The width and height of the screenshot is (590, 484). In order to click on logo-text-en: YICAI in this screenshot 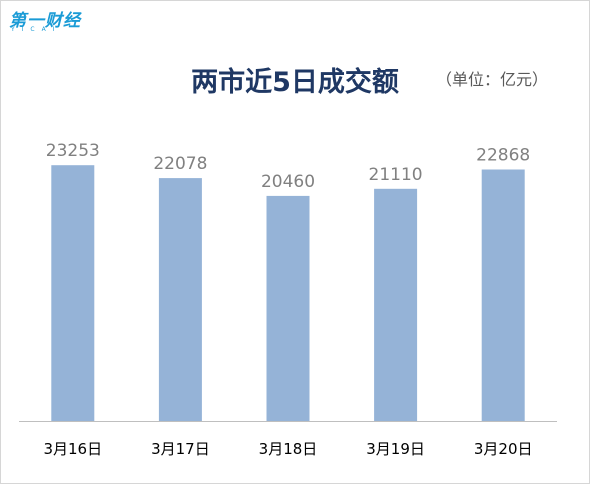, I will do `click(36, 29)`.